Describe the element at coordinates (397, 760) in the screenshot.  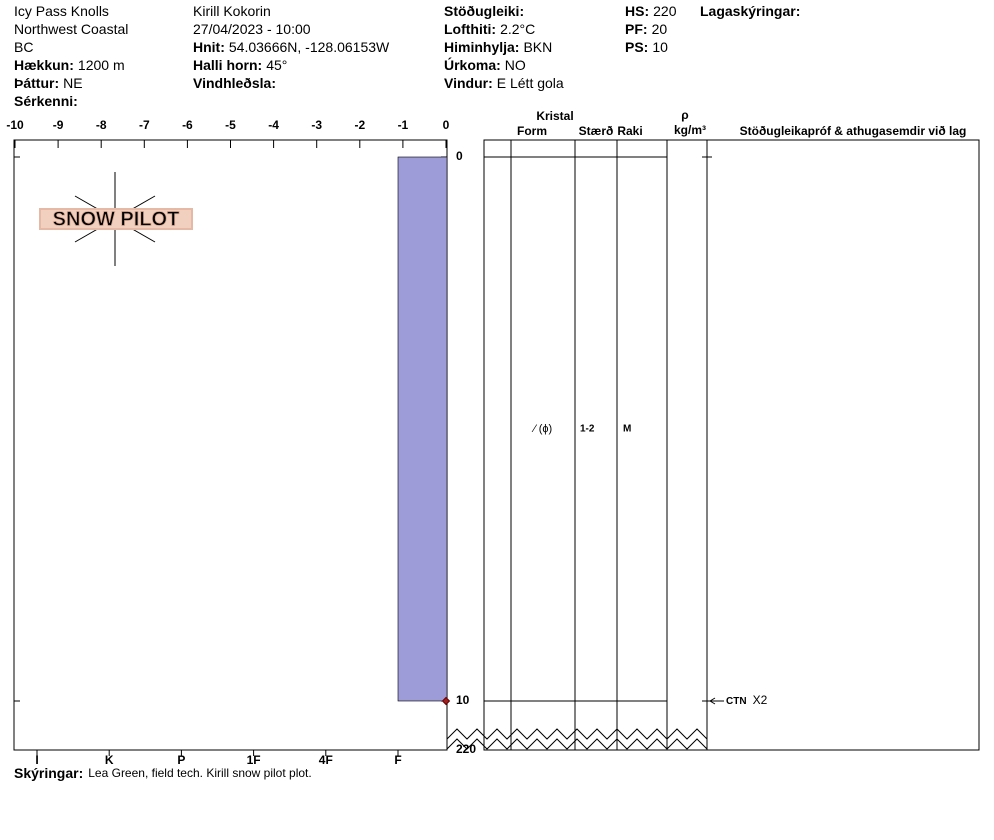
I see `hardness-label: F` at that location.